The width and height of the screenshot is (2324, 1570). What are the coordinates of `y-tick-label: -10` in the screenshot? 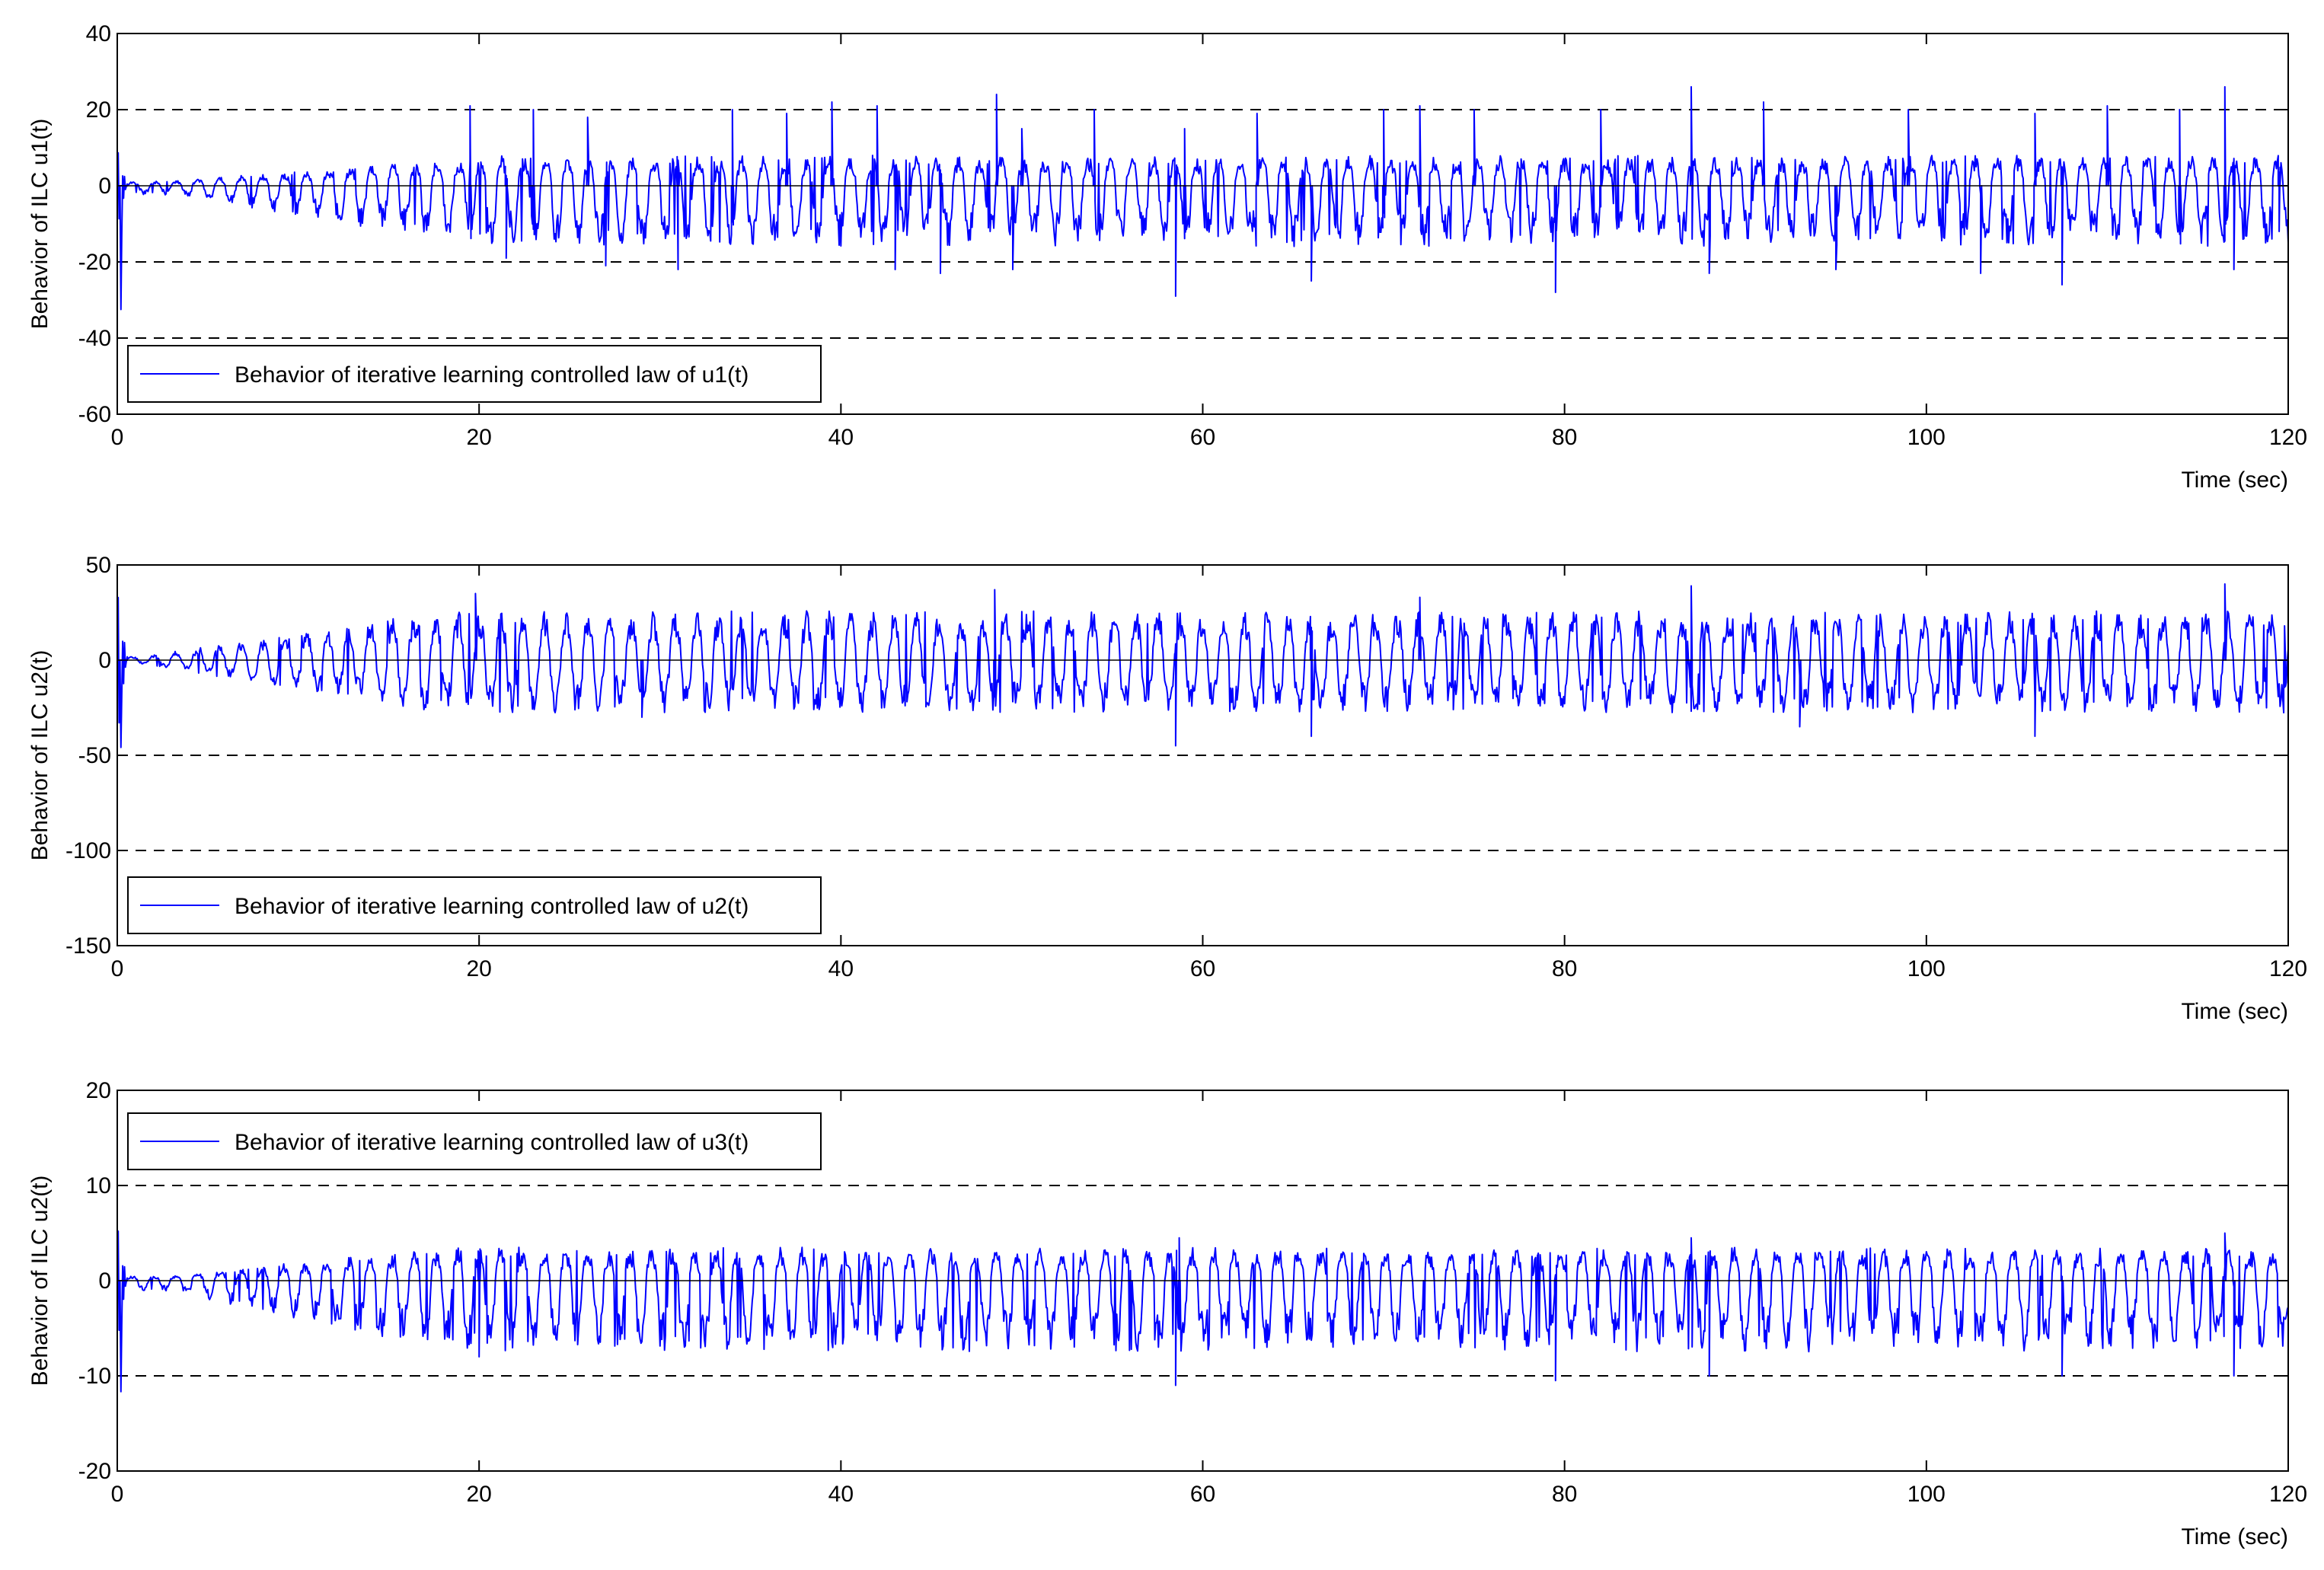 It's located at (94, 1376).